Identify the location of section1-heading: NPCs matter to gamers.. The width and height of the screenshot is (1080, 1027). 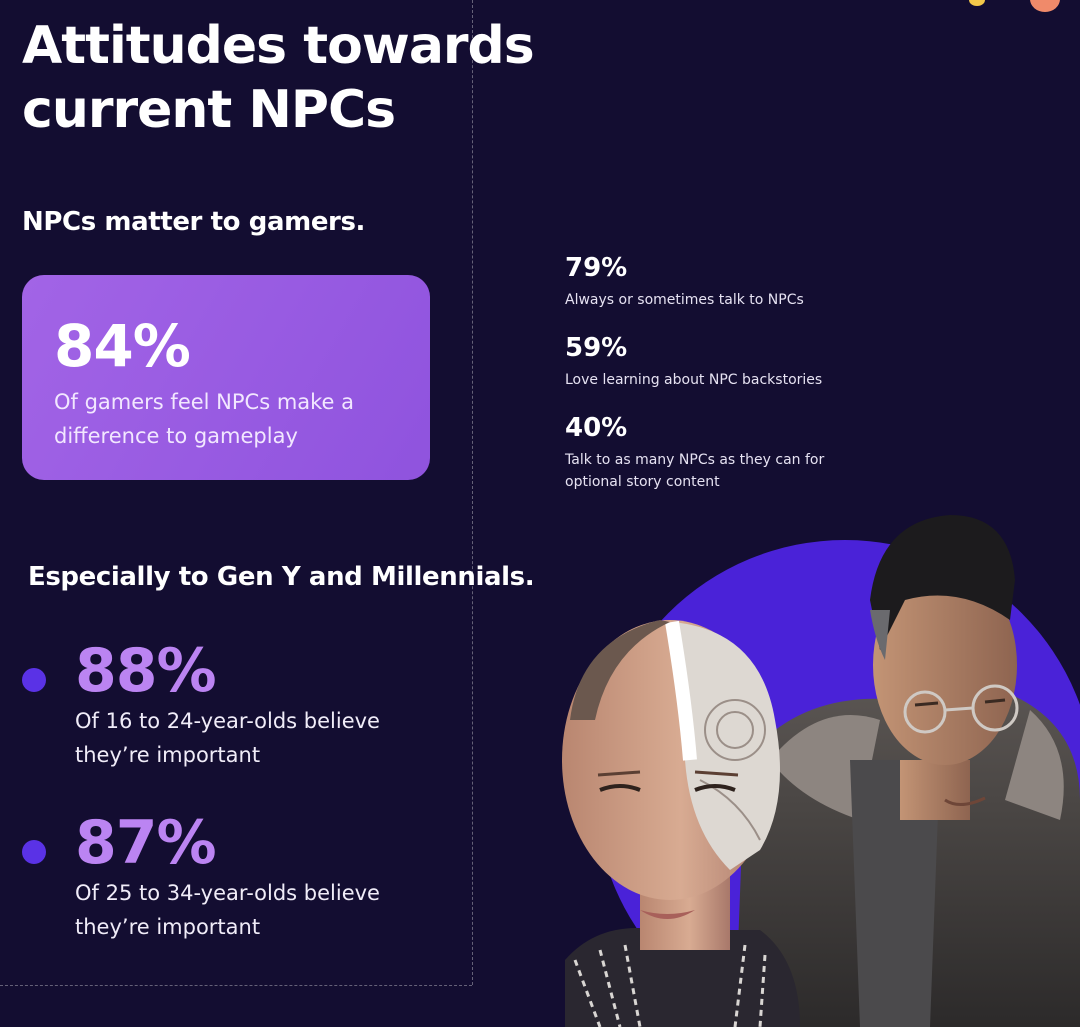
(194, 222).